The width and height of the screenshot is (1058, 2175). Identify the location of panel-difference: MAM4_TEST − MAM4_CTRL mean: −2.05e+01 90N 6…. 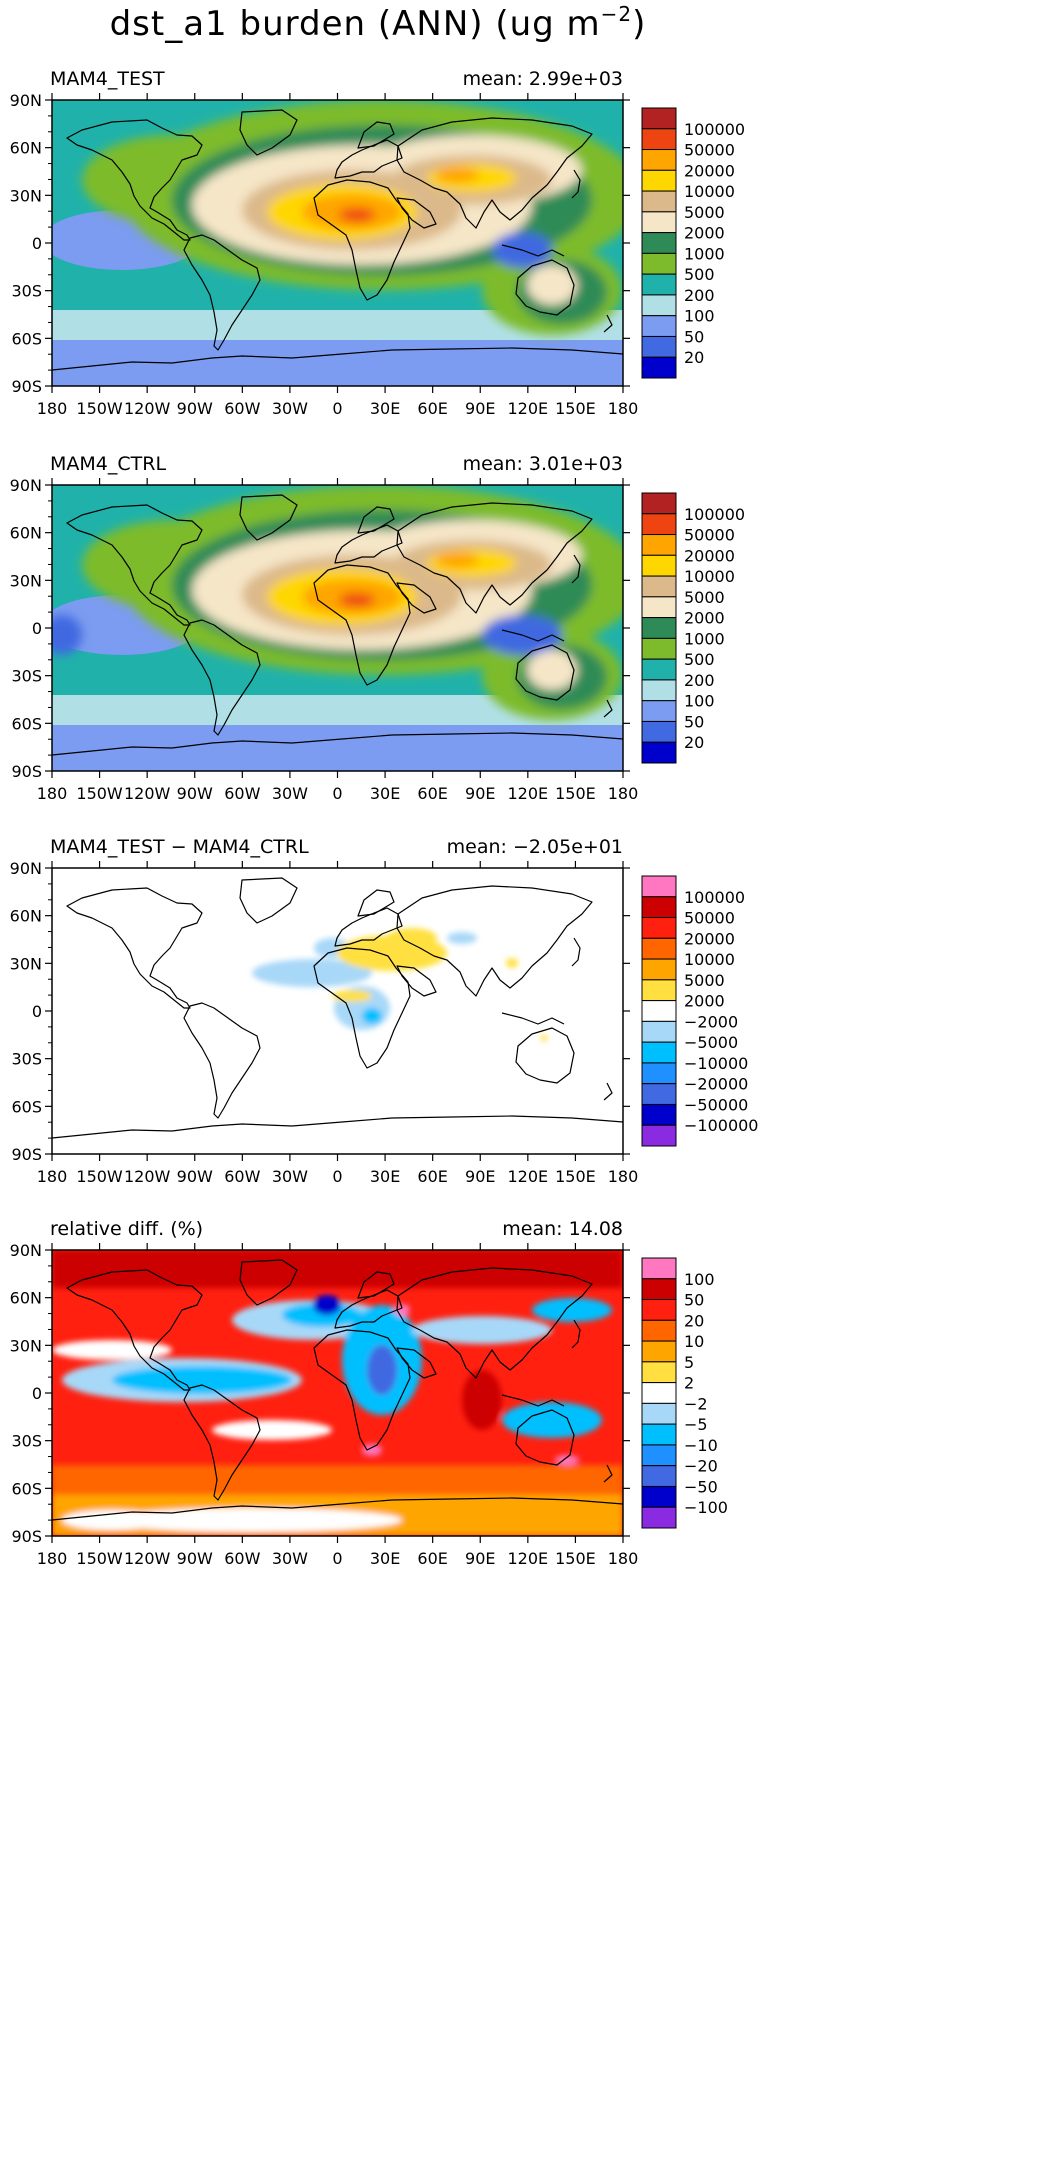
(384, 1011).